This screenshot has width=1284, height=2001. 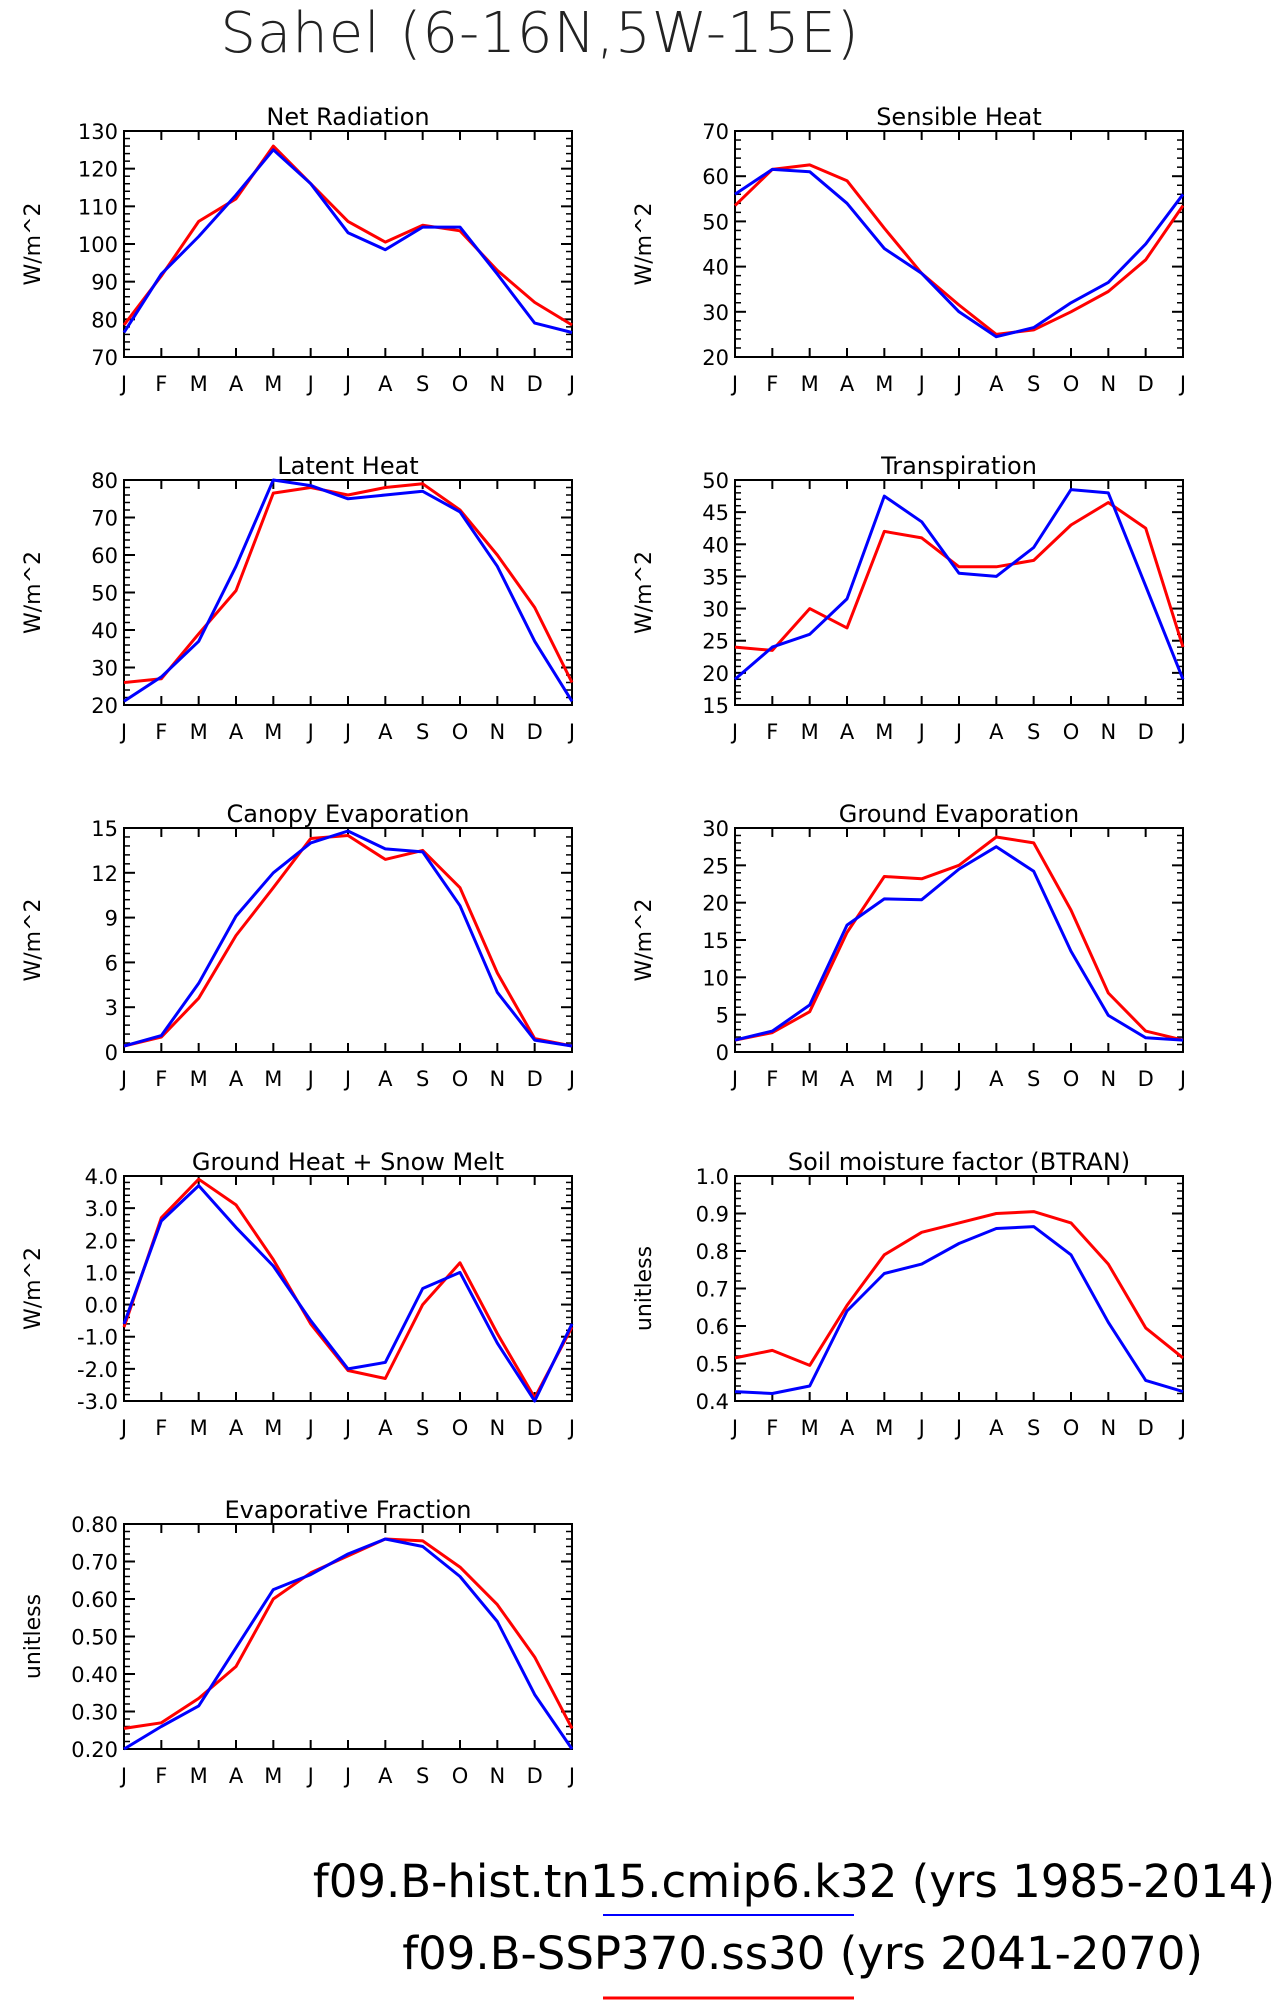 I want to click on panel-title: Evaporative Fraction, so click(x=347, y=1510).